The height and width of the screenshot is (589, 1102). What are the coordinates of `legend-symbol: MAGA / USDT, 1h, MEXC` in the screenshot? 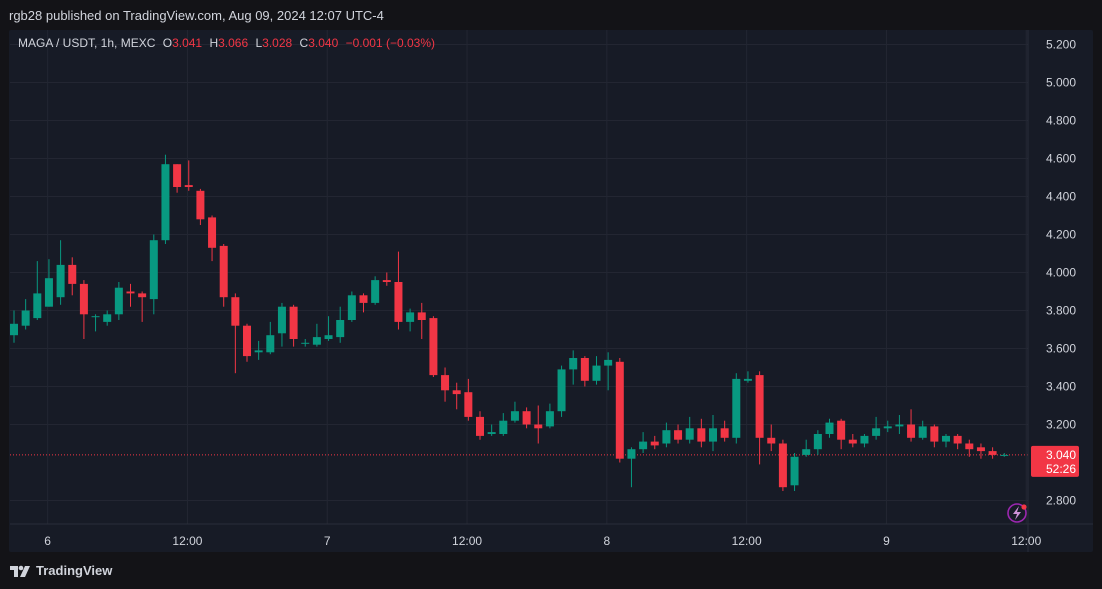 It's located at (87, 43).